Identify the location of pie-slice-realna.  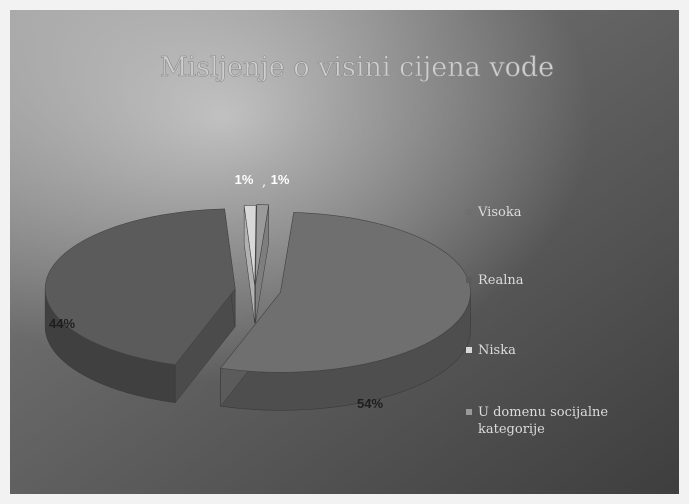
(140, 287).